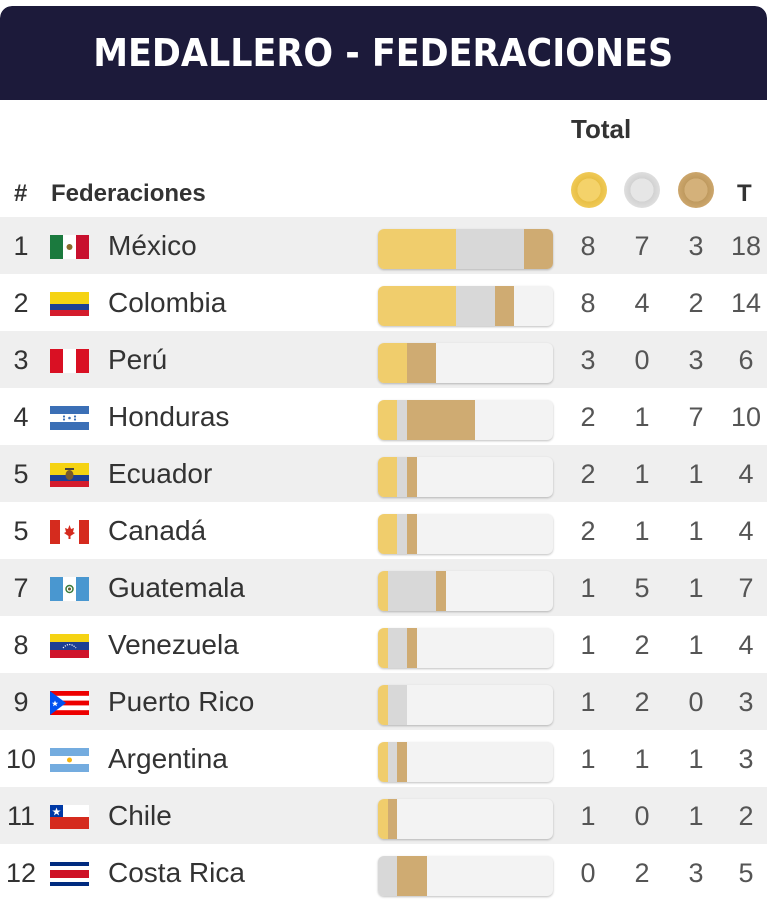  I want to click on table-row: 5 Ecuador 2 1 1 4, so click(383, 473).